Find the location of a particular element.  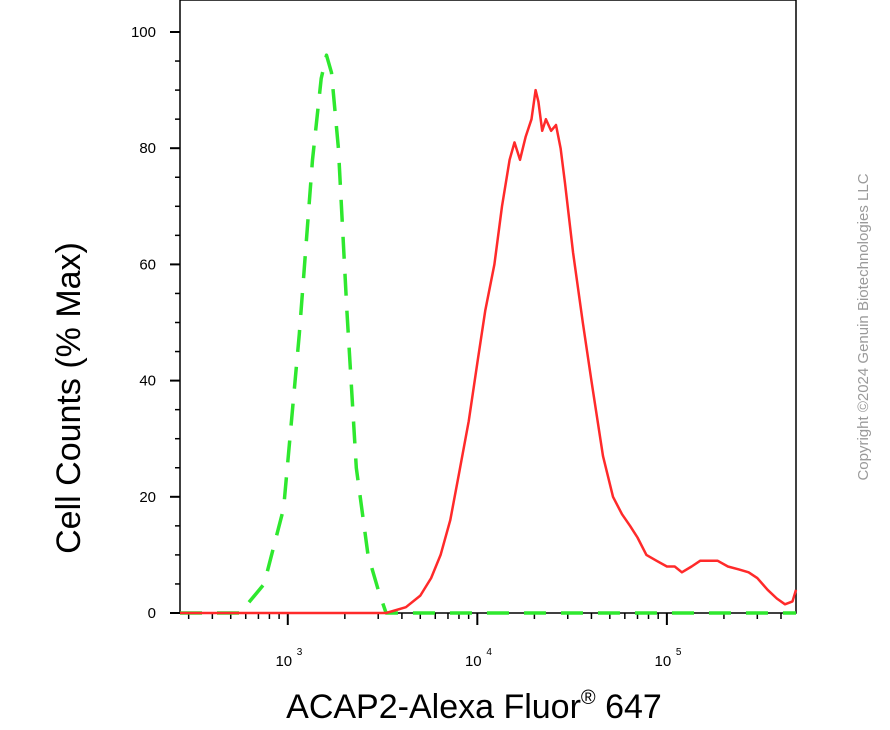

y-tick-label: 40 is located at coordinates (147, 381).